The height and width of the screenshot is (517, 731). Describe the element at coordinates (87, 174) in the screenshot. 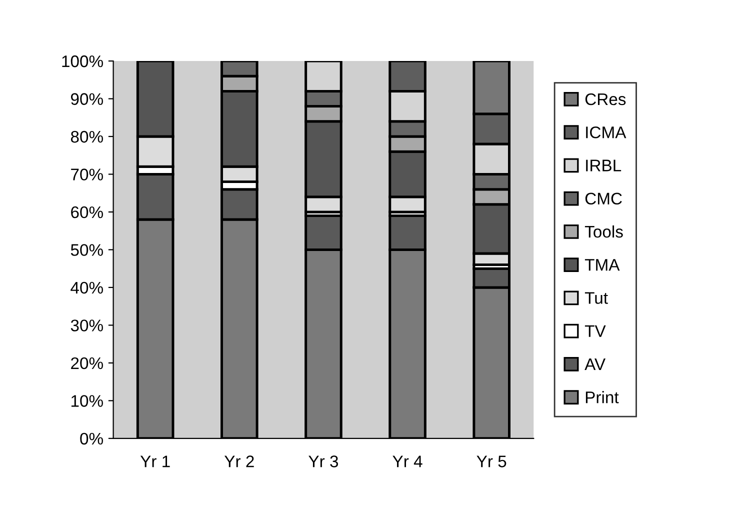

I see `y-tick-label: 70%` at that location.